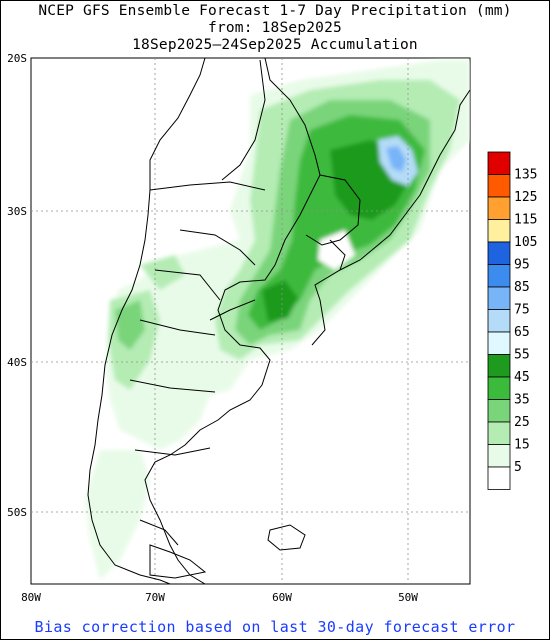 Image resolution: width=550 pixels, height=640 pixels. Describe the element at coordinates (525, 220) in the screenshot. I see `legend-label: 115` at that location.